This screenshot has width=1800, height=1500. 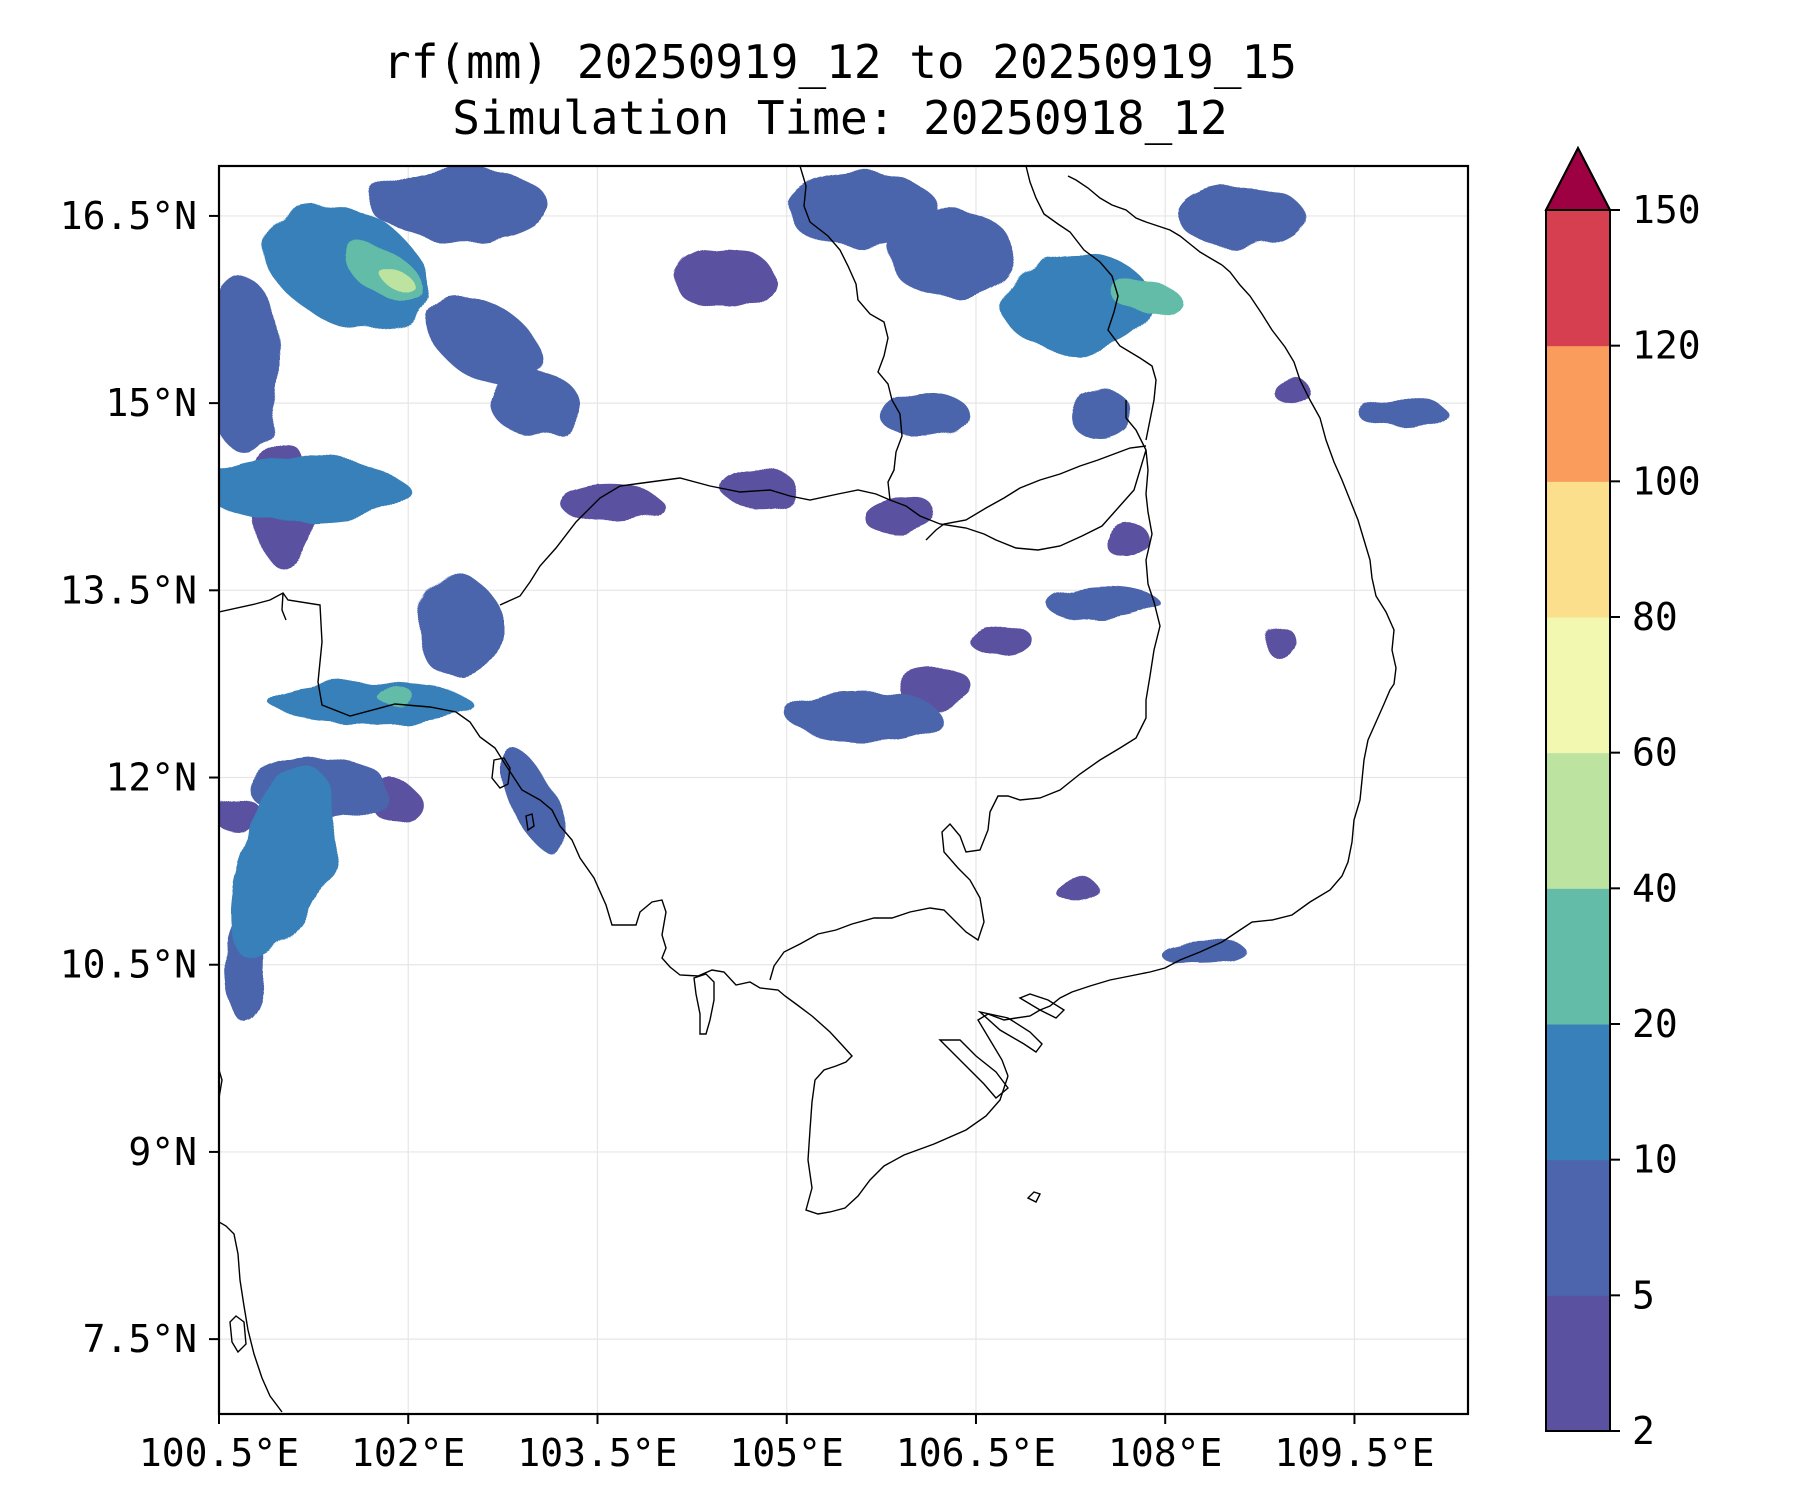 What do you see at coordinates (1033, 1197) in the screenshot?
I see `con-son-island` at bounding box center [1033, 1197].